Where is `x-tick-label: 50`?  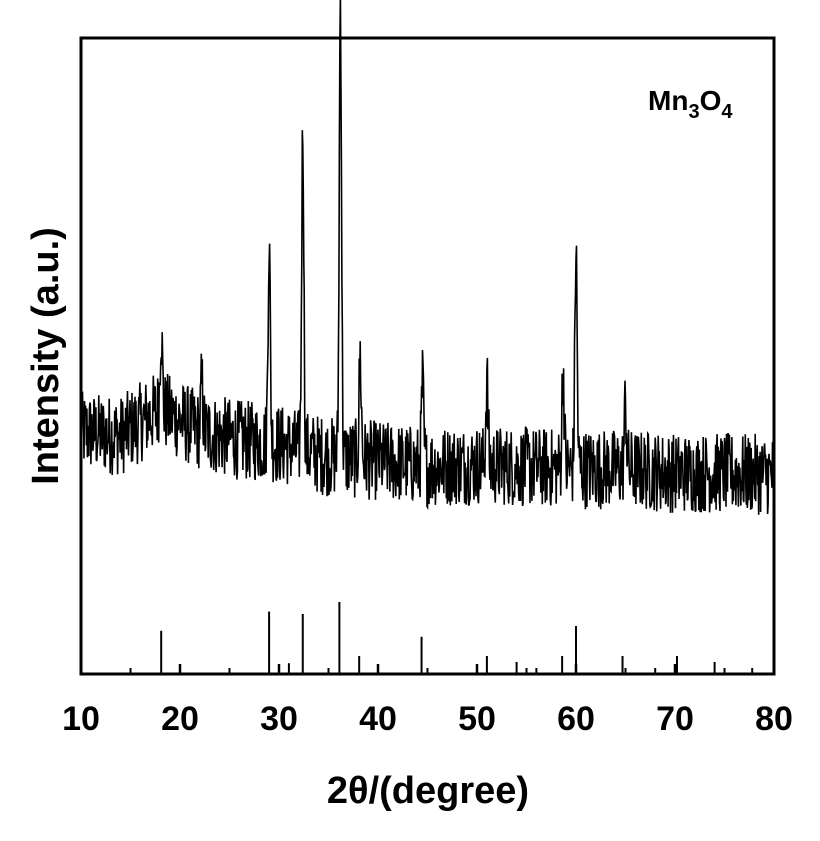 x-tick-label: 50 is located at coordinates (477, 719).